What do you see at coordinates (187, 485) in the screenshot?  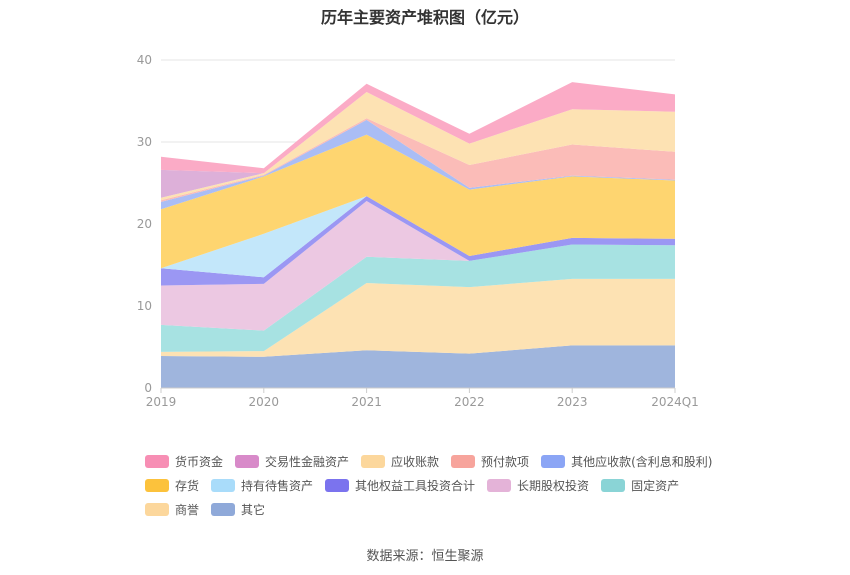 I see `legend-label: 存货` at bounding box center [187, 485].